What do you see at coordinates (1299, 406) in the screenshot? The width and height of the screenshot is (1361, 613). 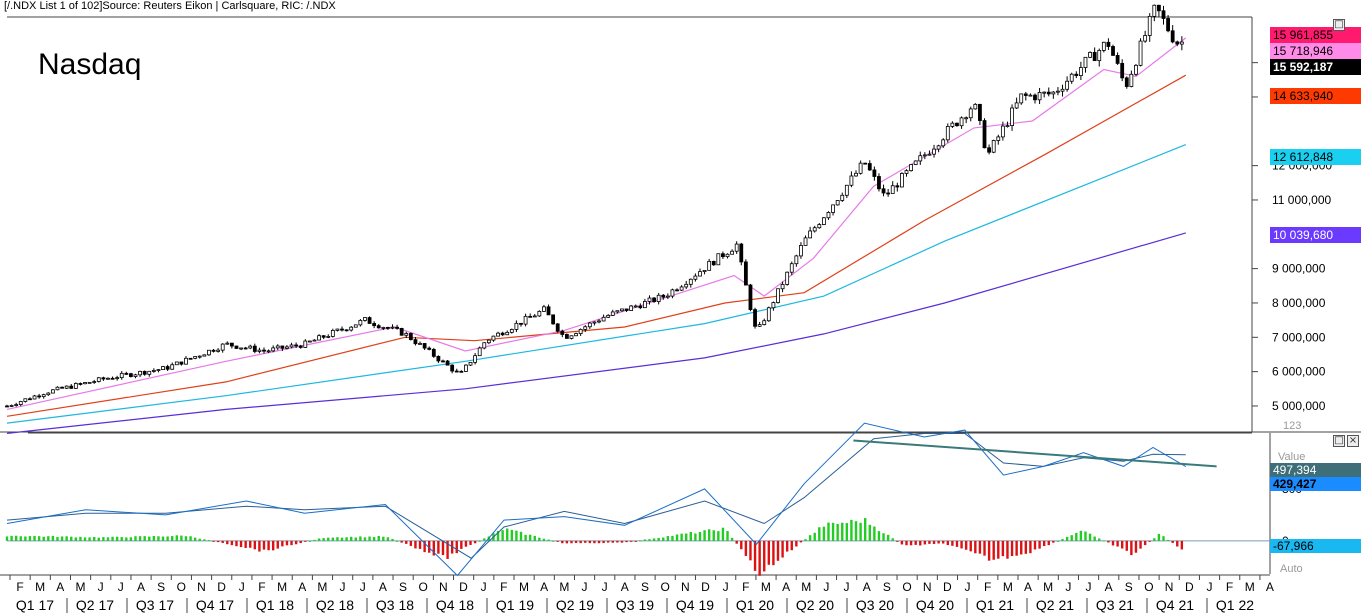 I see `price-y-tick-label: 5 000,000` at bounding box center [1299, 406].